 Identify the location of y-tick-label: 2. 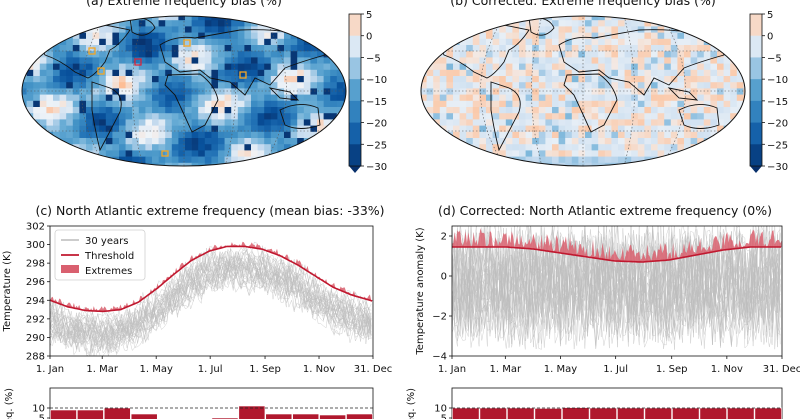
(444, 237).